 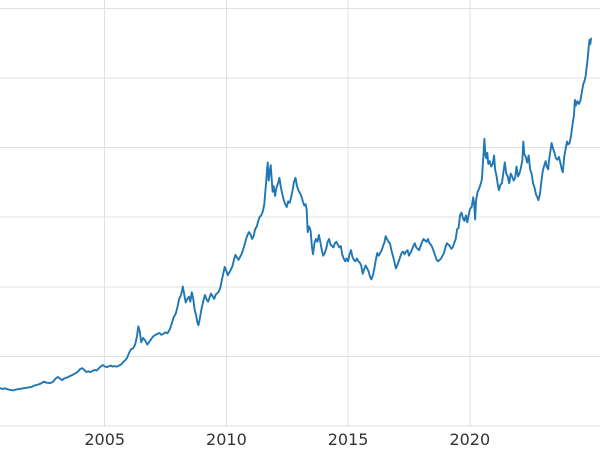 I want to click on x-tick-label: 2020, so click(x=469, y=439).